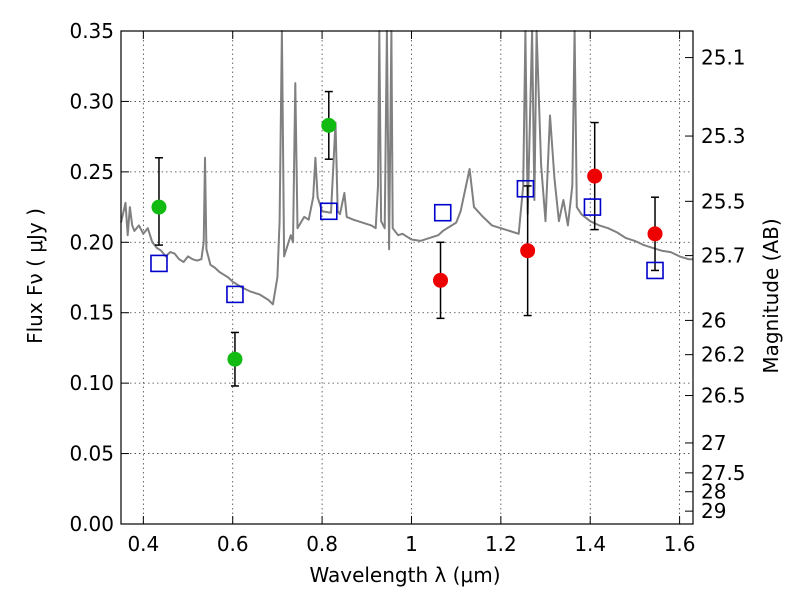 Image resolution: width=800 pixels, height=600 pixels. What do you see at coordinates (91, 383) in the screenshot?
I see `y-tick-label: 0.10` at bounding box center [91, 383].